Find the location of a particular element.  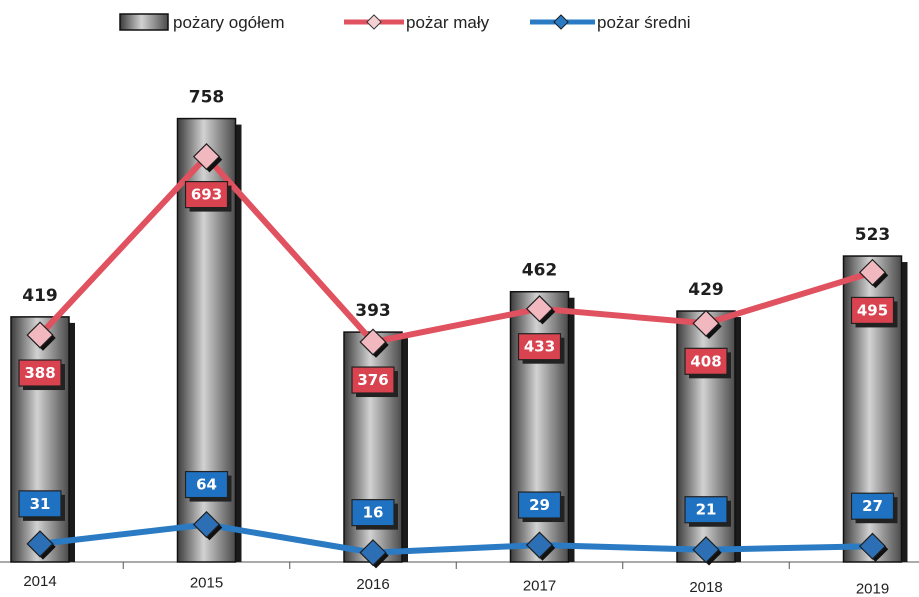

legend-swatch-bar is located at coordinates (144, 22).